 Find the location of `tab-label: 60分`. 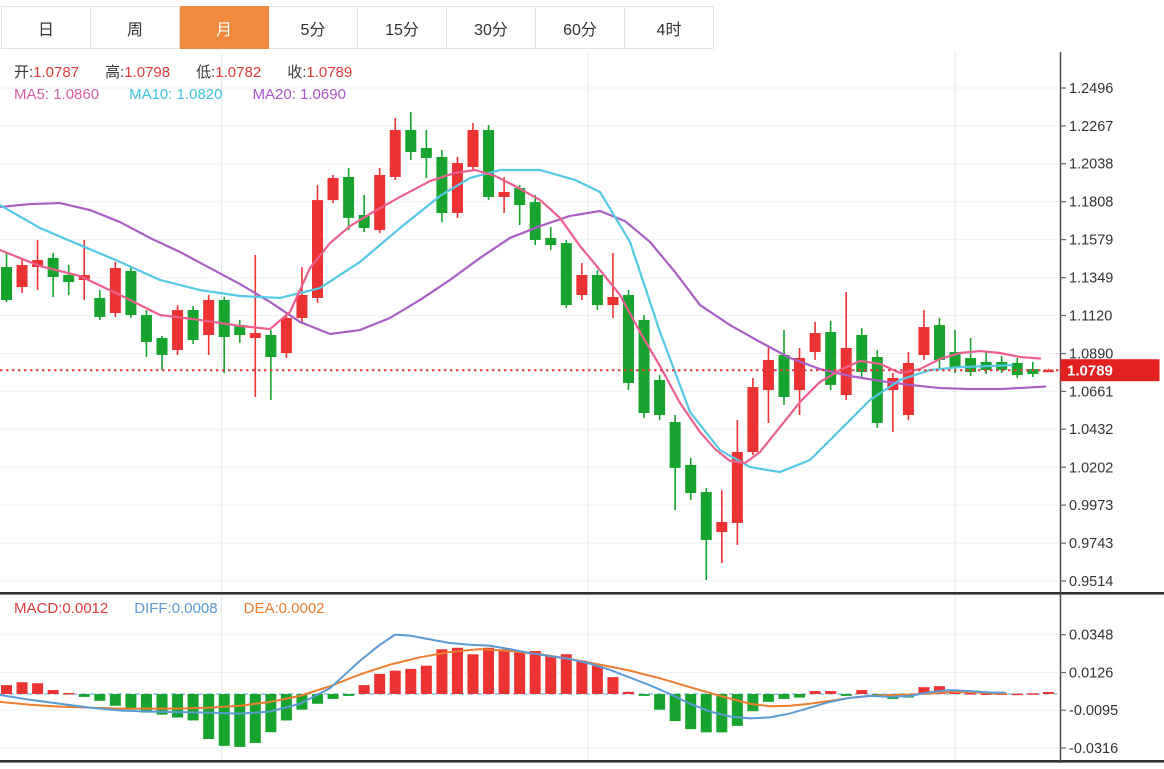

tab-label: 60分 is located at coordinates (580, 30).